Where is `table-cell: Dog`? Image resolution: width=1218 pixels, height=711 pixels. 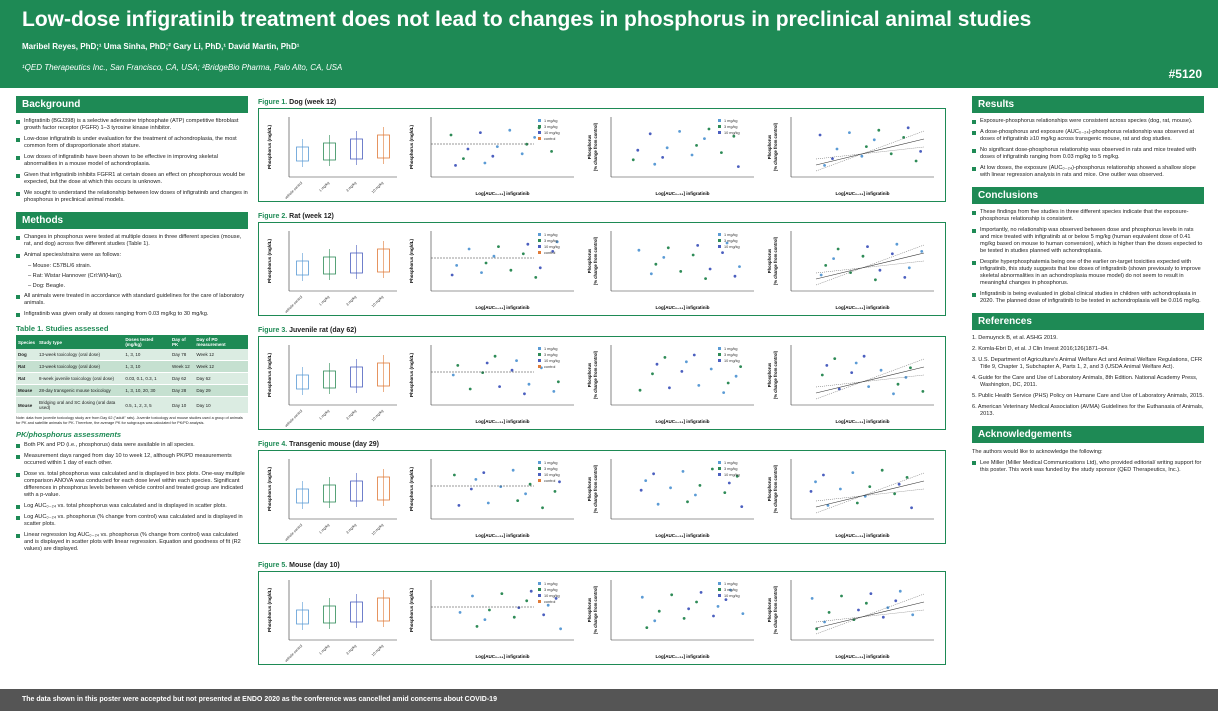 table-cell: Dog is located at coordinates (27, 355).